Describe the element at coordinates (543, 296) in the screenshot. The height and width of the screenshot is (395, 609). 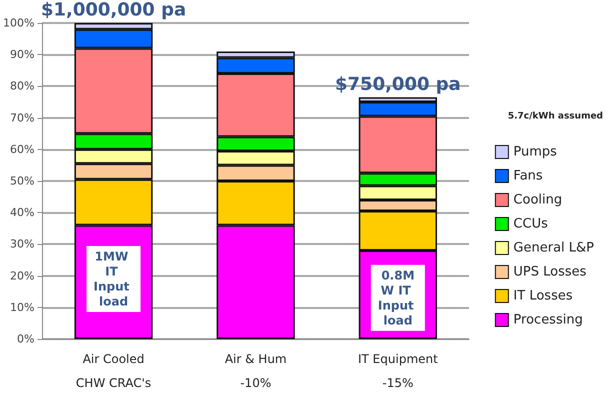
I see `legend-label: IT Losses` at that location.